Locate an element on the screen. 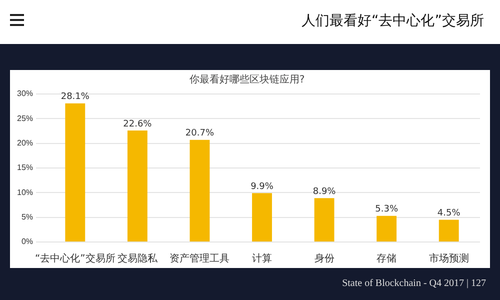 Image resolution: width=500 pixels, height=300 pixels. data-label: 5.3% is located at coordinates (386, 209).